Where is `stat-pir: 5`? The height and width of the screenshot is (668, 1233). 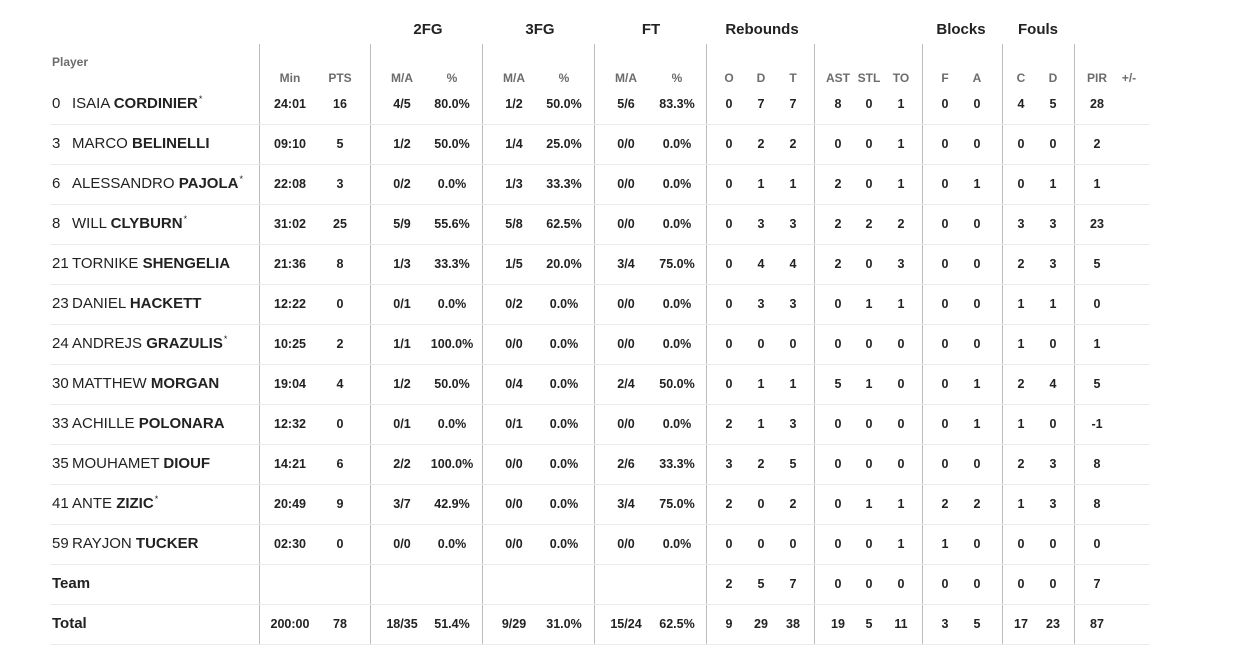
stat-pir: 5 is located at coordinates (1097, 264).